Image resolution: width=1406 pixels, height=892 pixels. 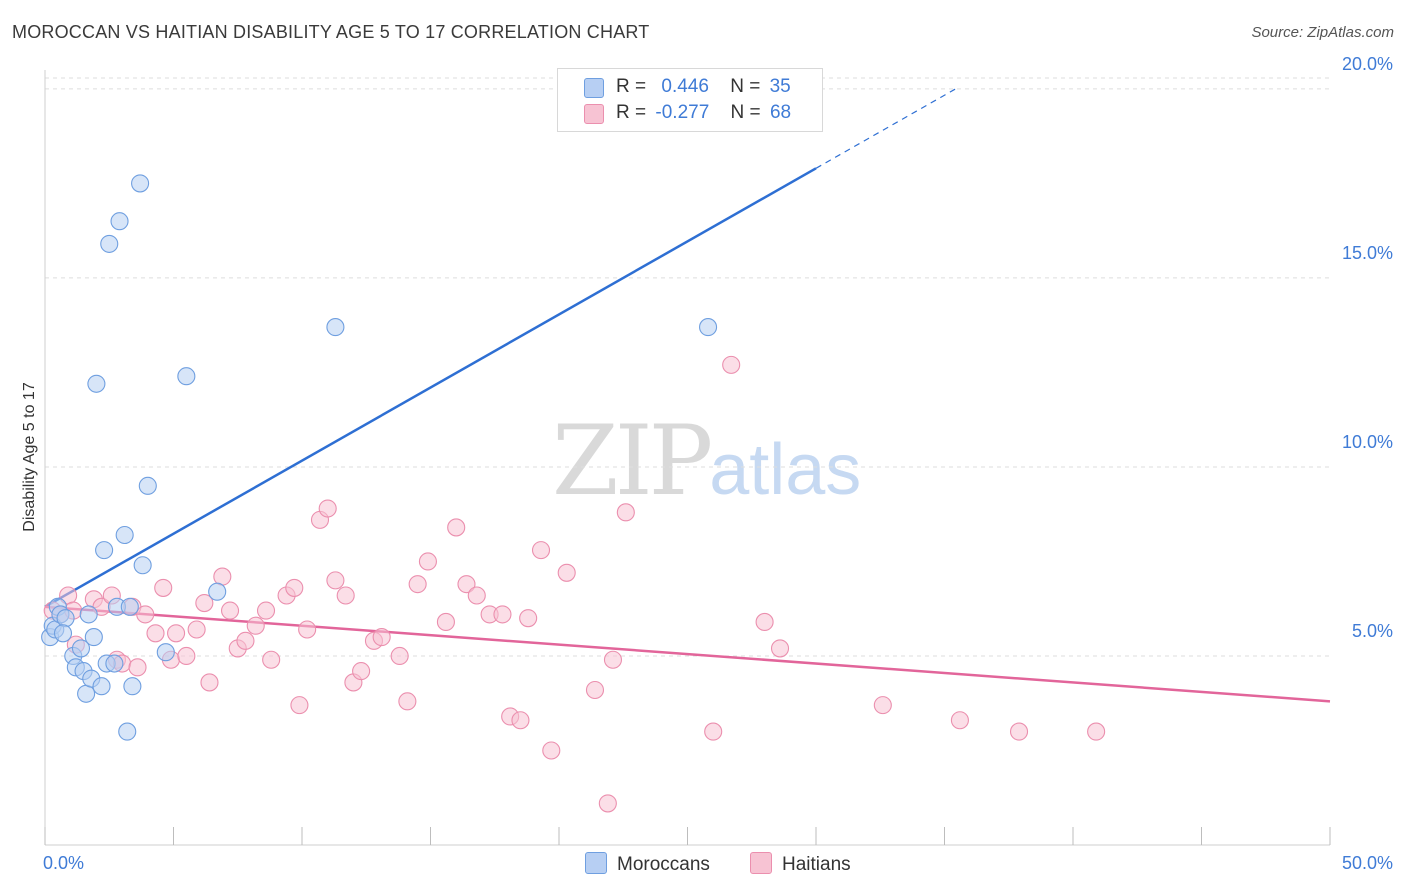 I want to click on bottom-legend-label-haitians: Haitians, so click(x=816, y=864).